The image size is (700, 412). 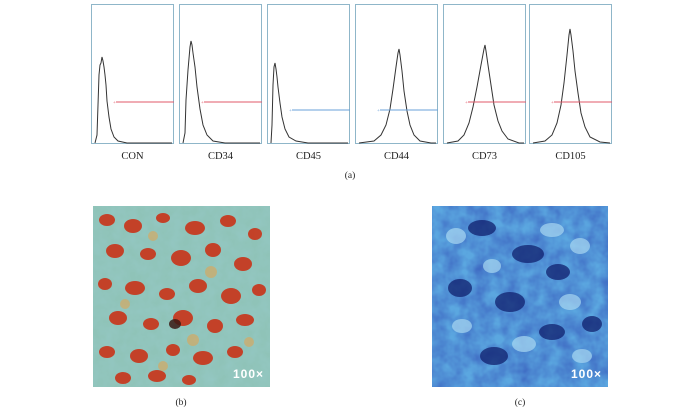 I want to click on blue-stain-micrograph: 100×, so click(x=520, y=296).